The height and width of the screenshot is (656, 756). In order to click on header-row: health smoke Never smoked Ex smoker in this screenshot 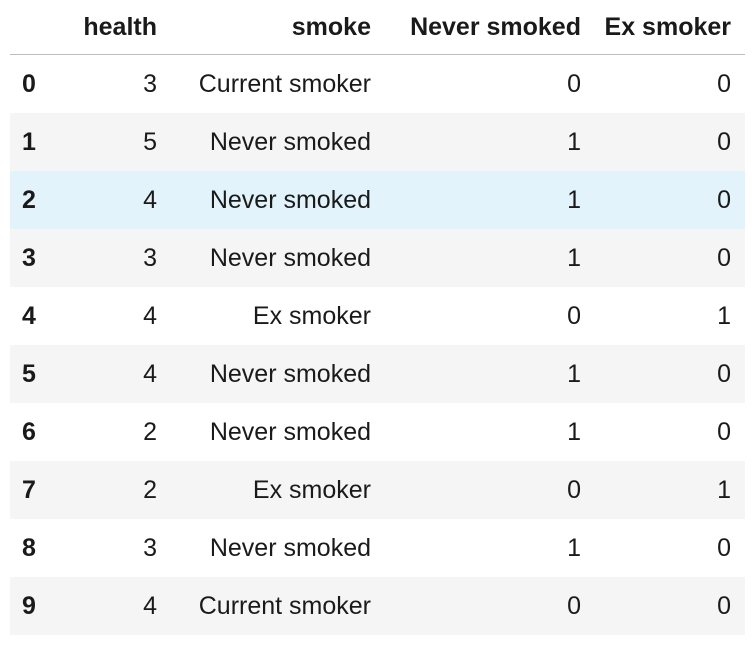, I will do `click(377, 27)`.